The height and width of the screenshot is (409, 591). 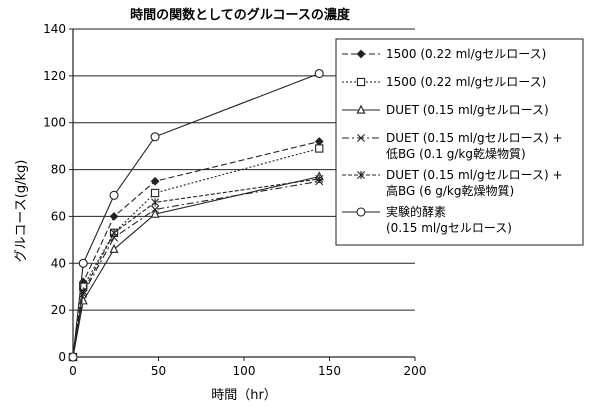 What do you see at coordinates (456, 153) in the screenshot?
I see `legend-label: 低BG (0.1 g/kg乾燥物質)` at bounding box center [456, 153].